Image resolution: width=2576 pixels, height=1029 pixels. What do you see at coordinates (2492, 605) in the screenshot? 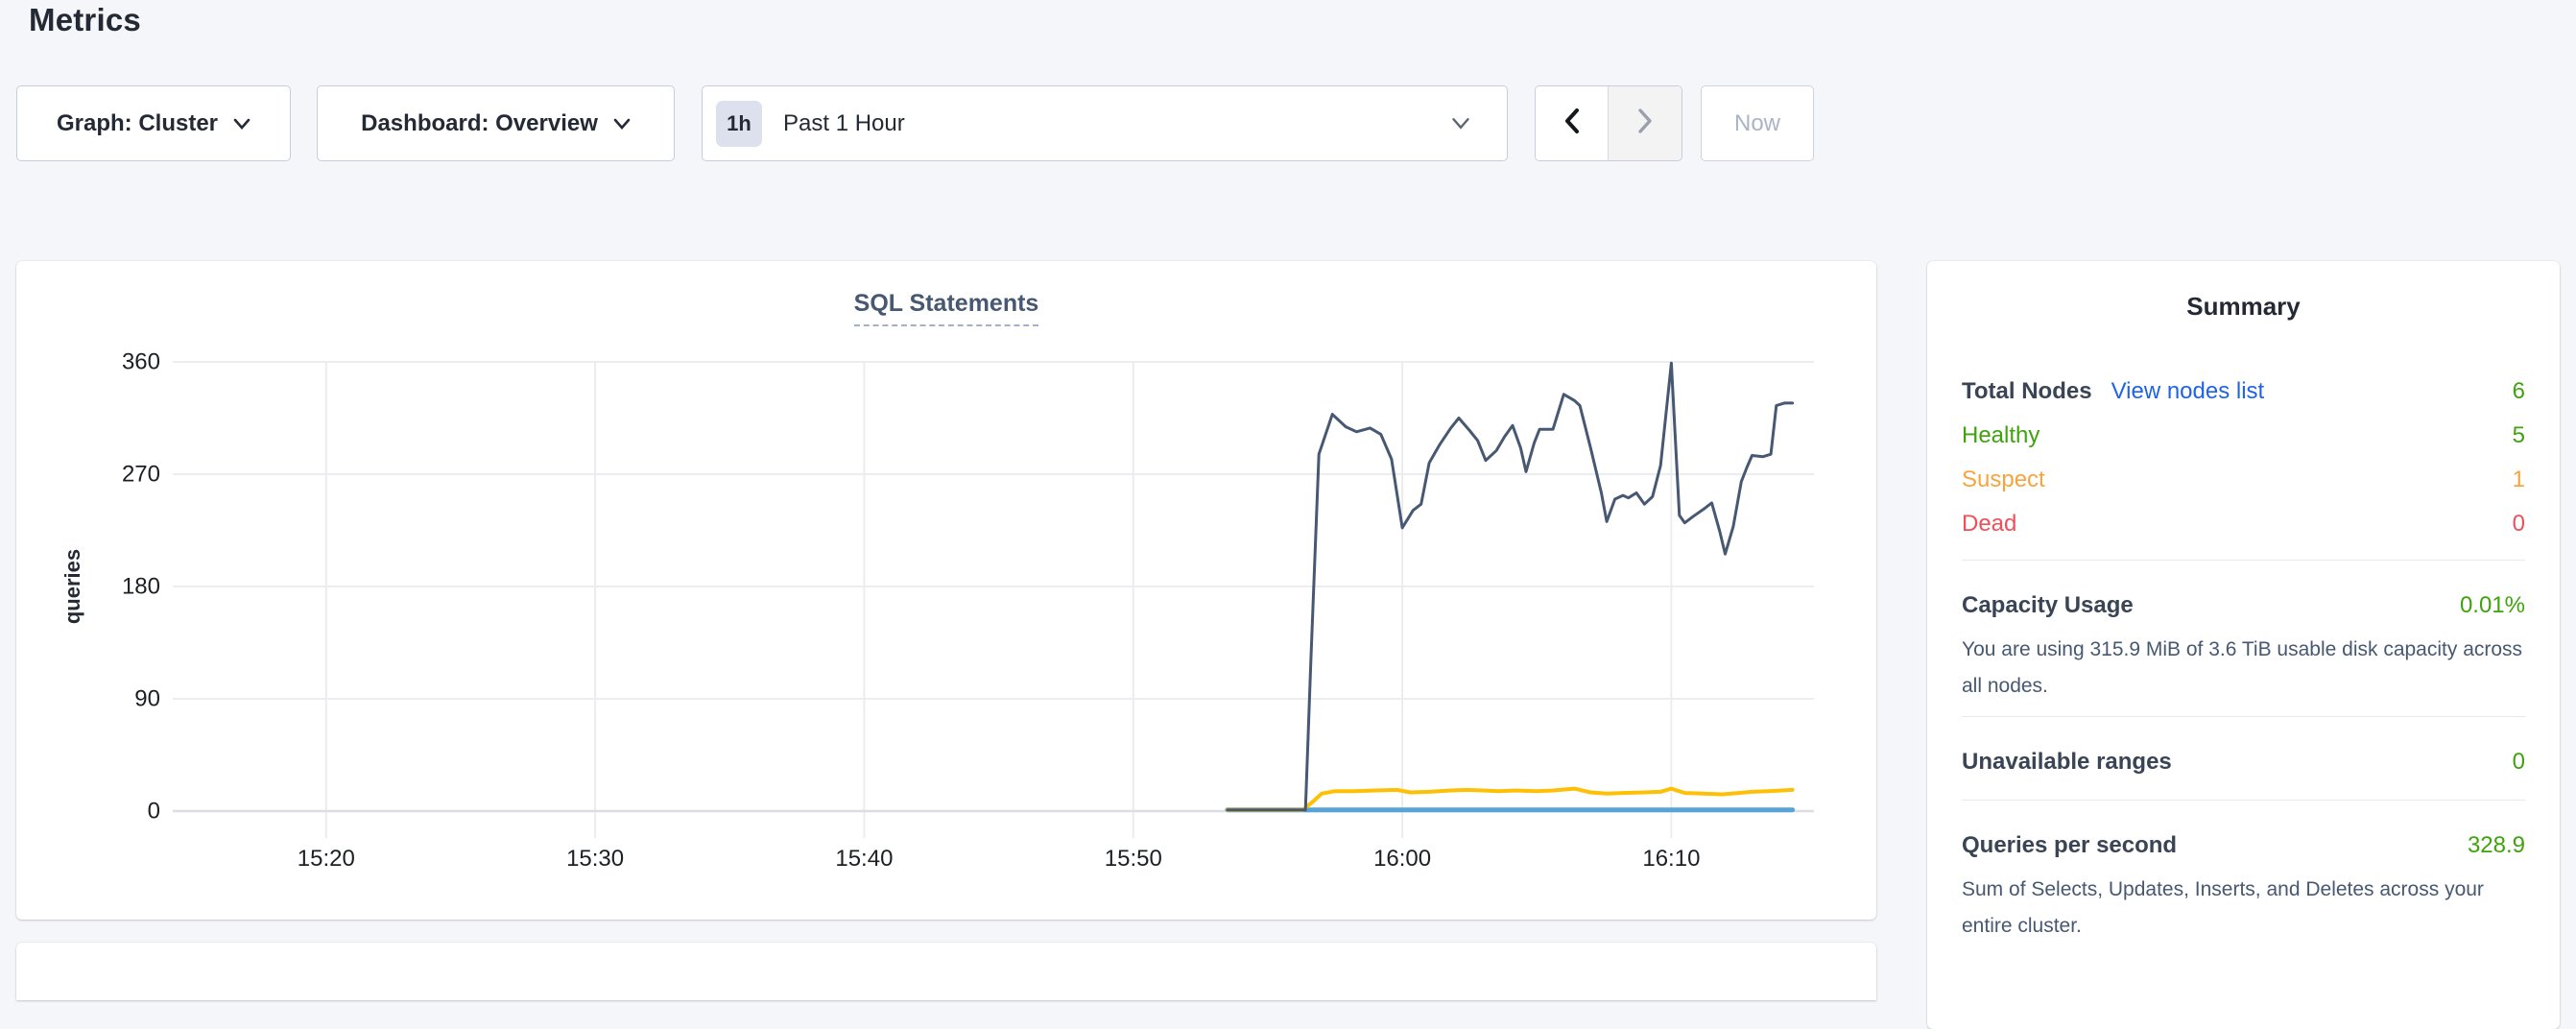
I see `capacity-value: 0.01%` at bounding box center [2492, 605].